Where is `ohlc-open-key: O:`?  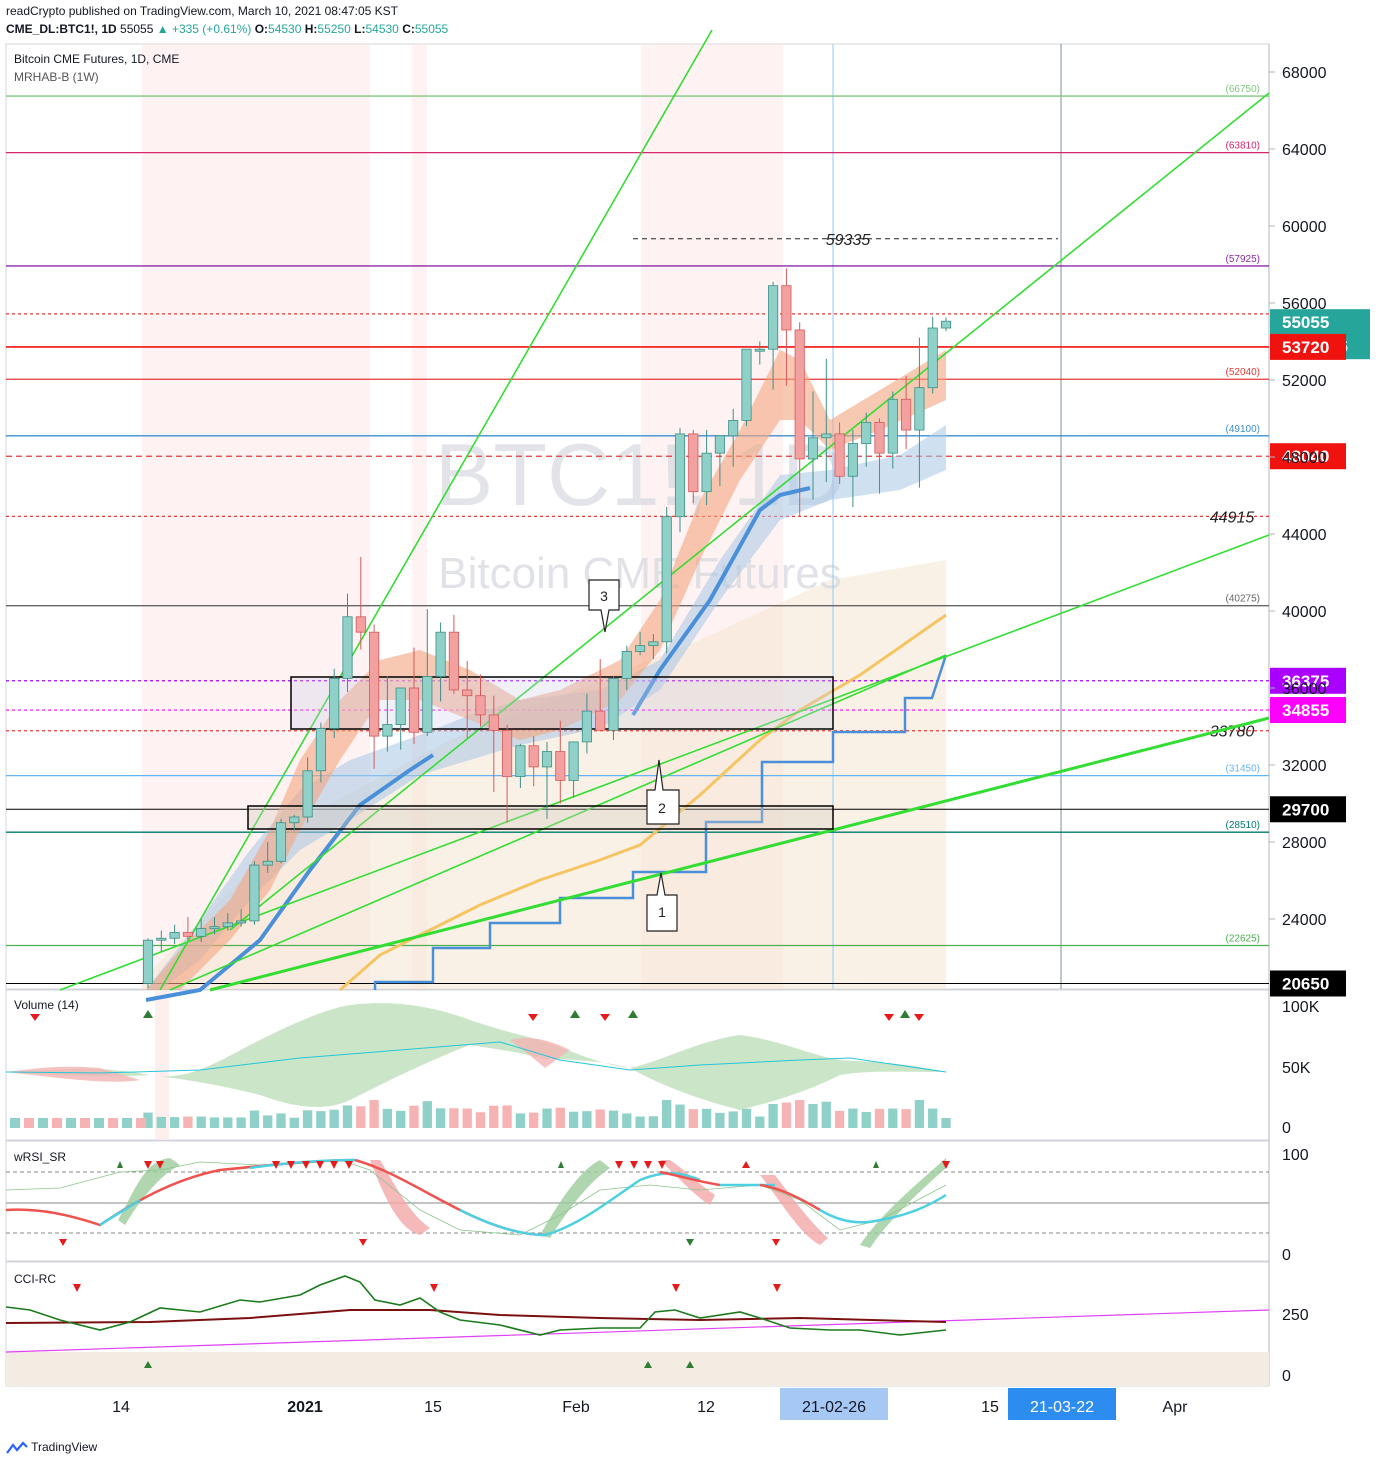 ohlc-open-key: O: is located at coordinates (261, 29).